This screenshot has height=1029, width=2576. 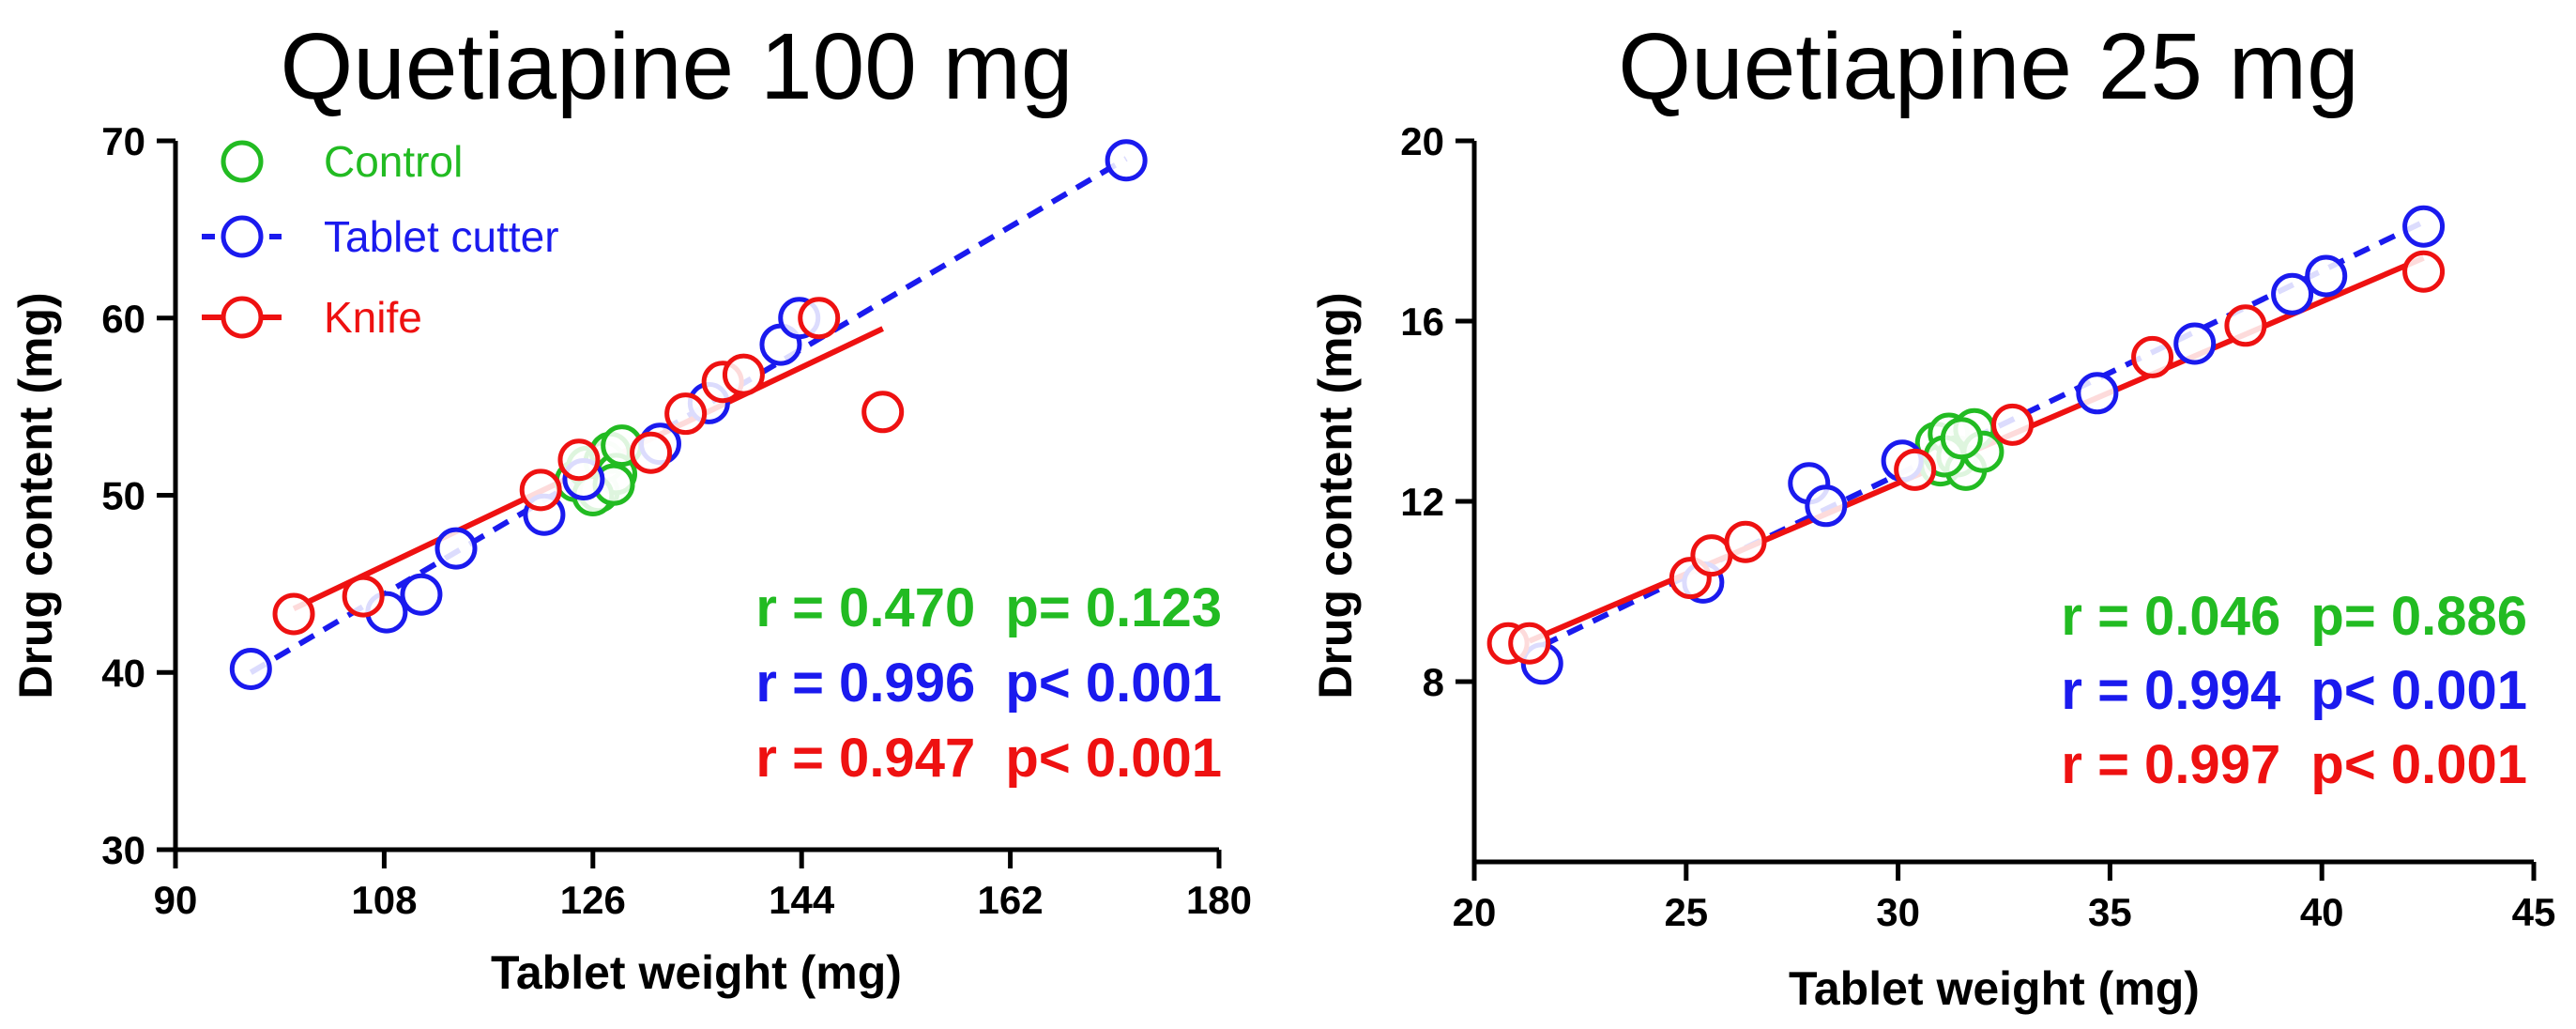 I want to click on y-tick-label: 8, so click(x=1433, y=682).